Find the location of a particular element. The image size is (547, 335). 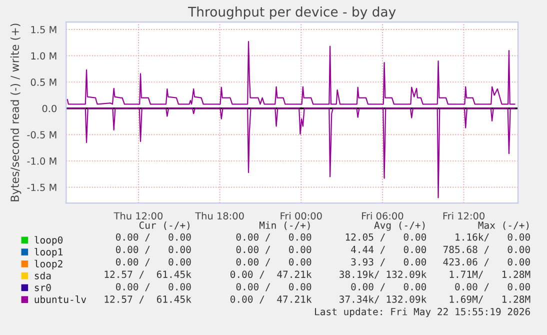

text: Max (-/+) is located at coordinates (503, 225).